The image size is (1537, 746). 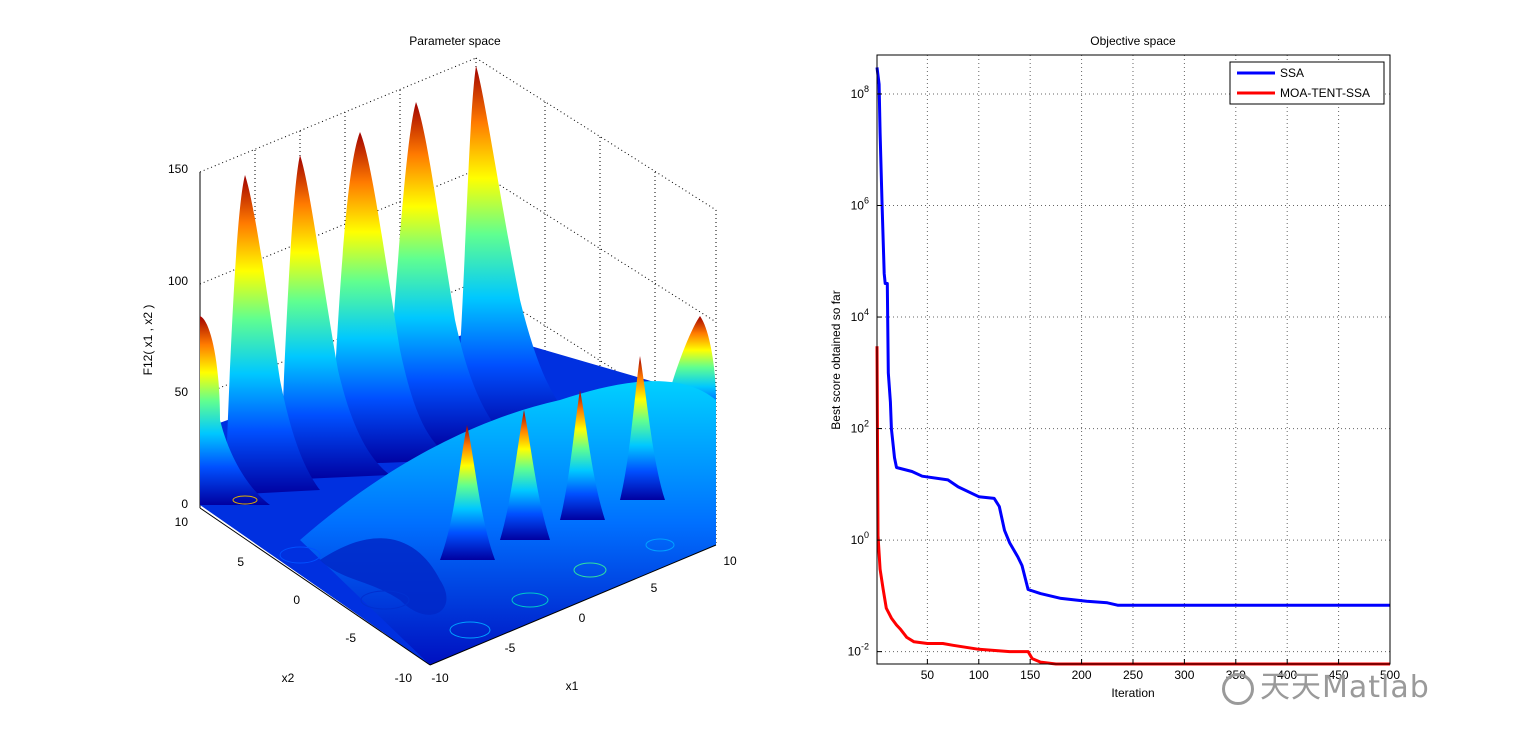 I want to click on watermark: 天天Matlab, so click(x=1326, y=684).